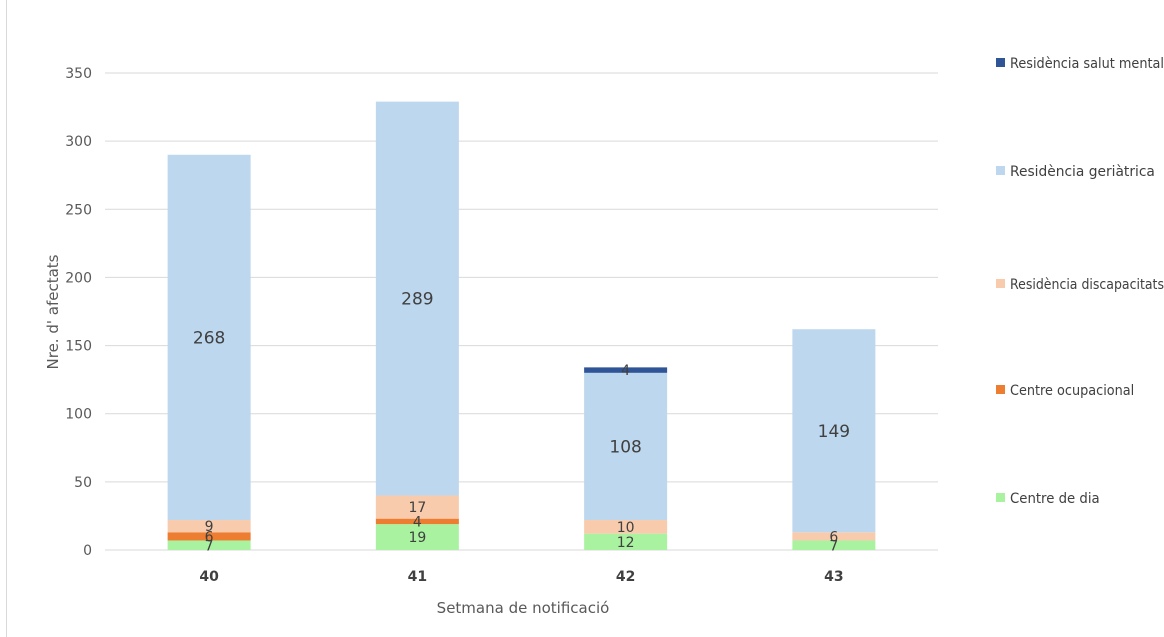 The height and width of the screenshot is (637, 1164). What do you see at coordinates (1072, 391) in the screenshot?
I see `legend-label: Centre ocupacional` at bounding box center [1072, 391].